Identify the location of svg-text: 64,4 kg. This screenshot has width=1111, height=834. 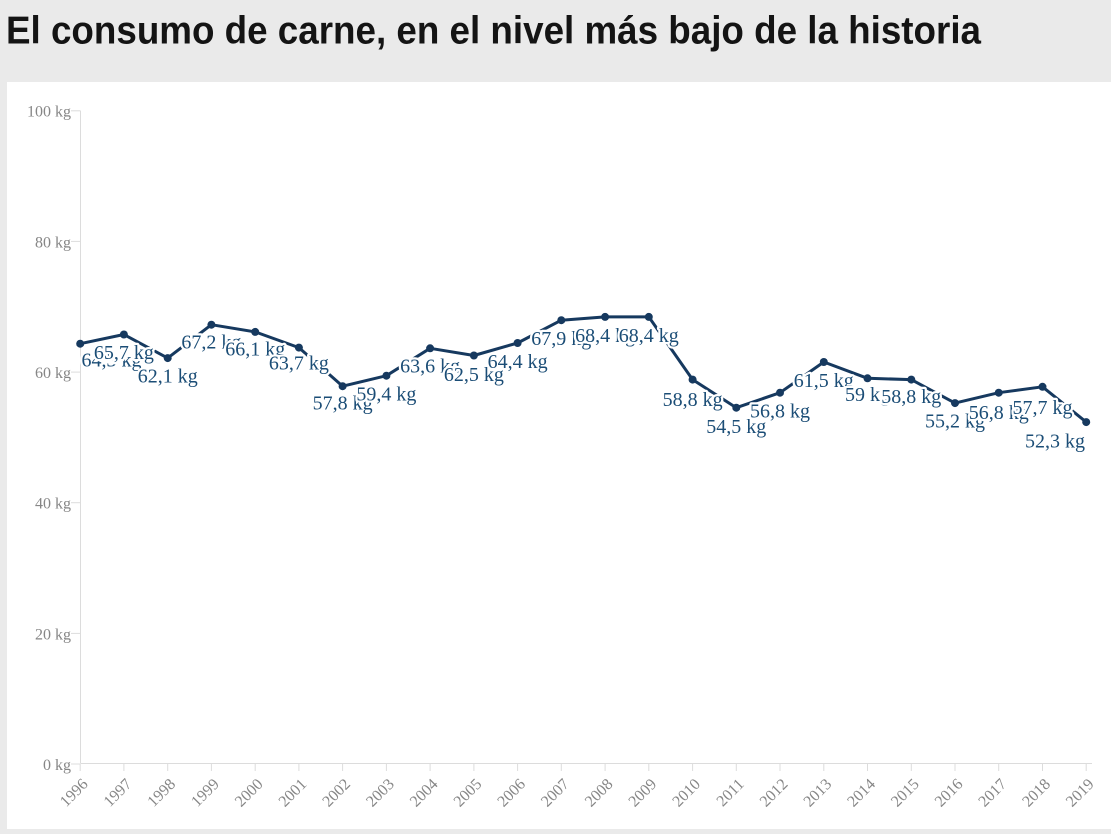
(518, 362).